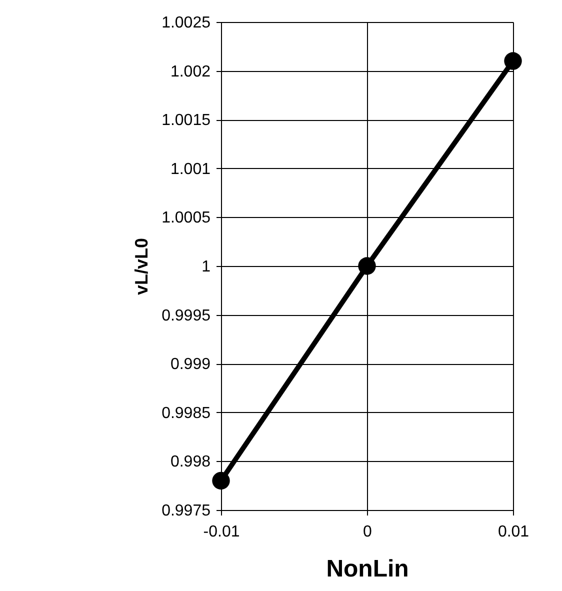 Image resolution: width=562 pixels, height=591 pixels. Describe the element at coordinates (221, 532) in the screenshot. I see `x-tick-label: -0.01` at that location.